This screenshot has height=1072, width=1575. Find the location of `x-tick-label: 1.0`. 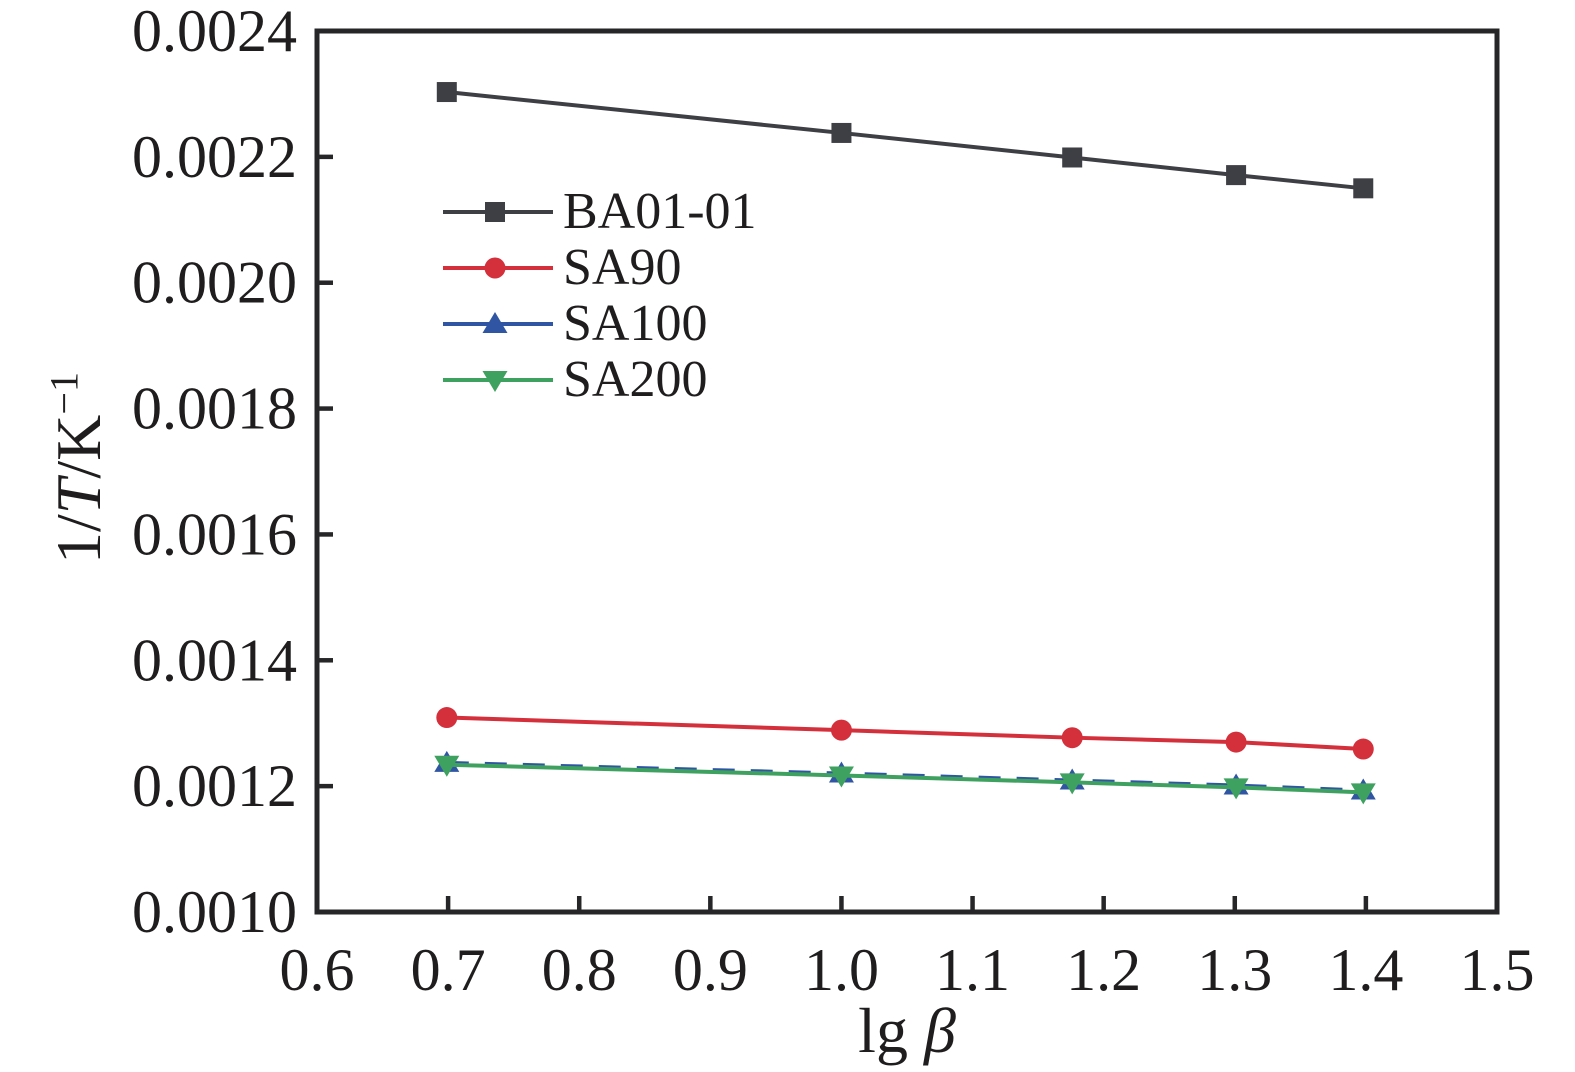

x-tick-label: 1.0 is located at coordinates (841, 970).